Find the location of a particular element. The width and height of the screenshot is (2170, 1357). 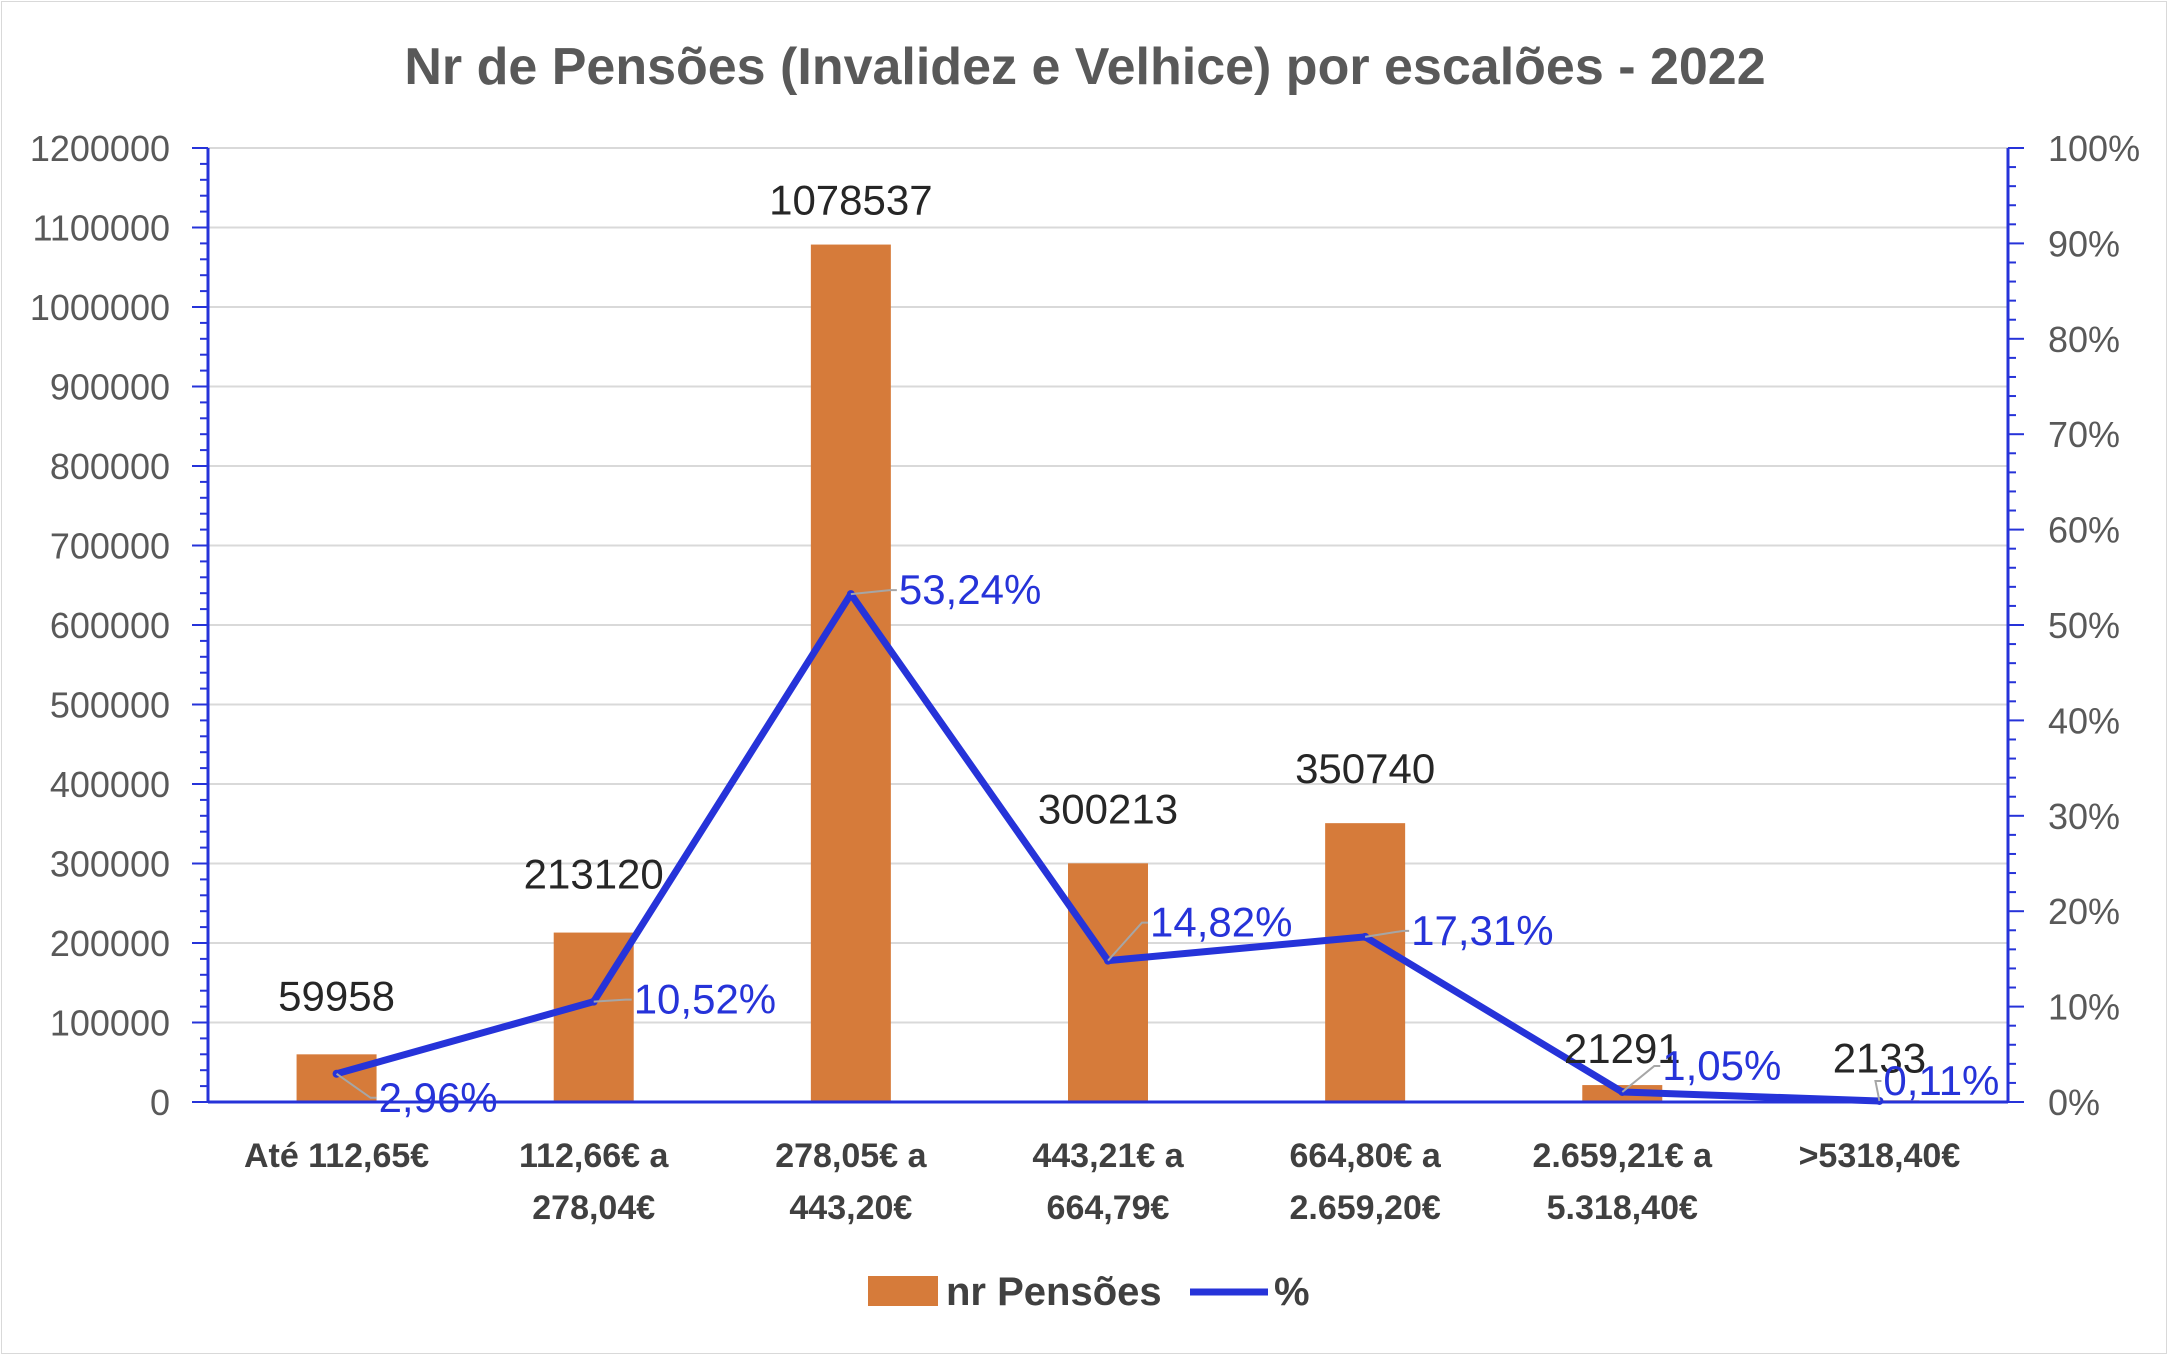

pct-value-label: 0,11% is located at coordinates (1941, 1080).